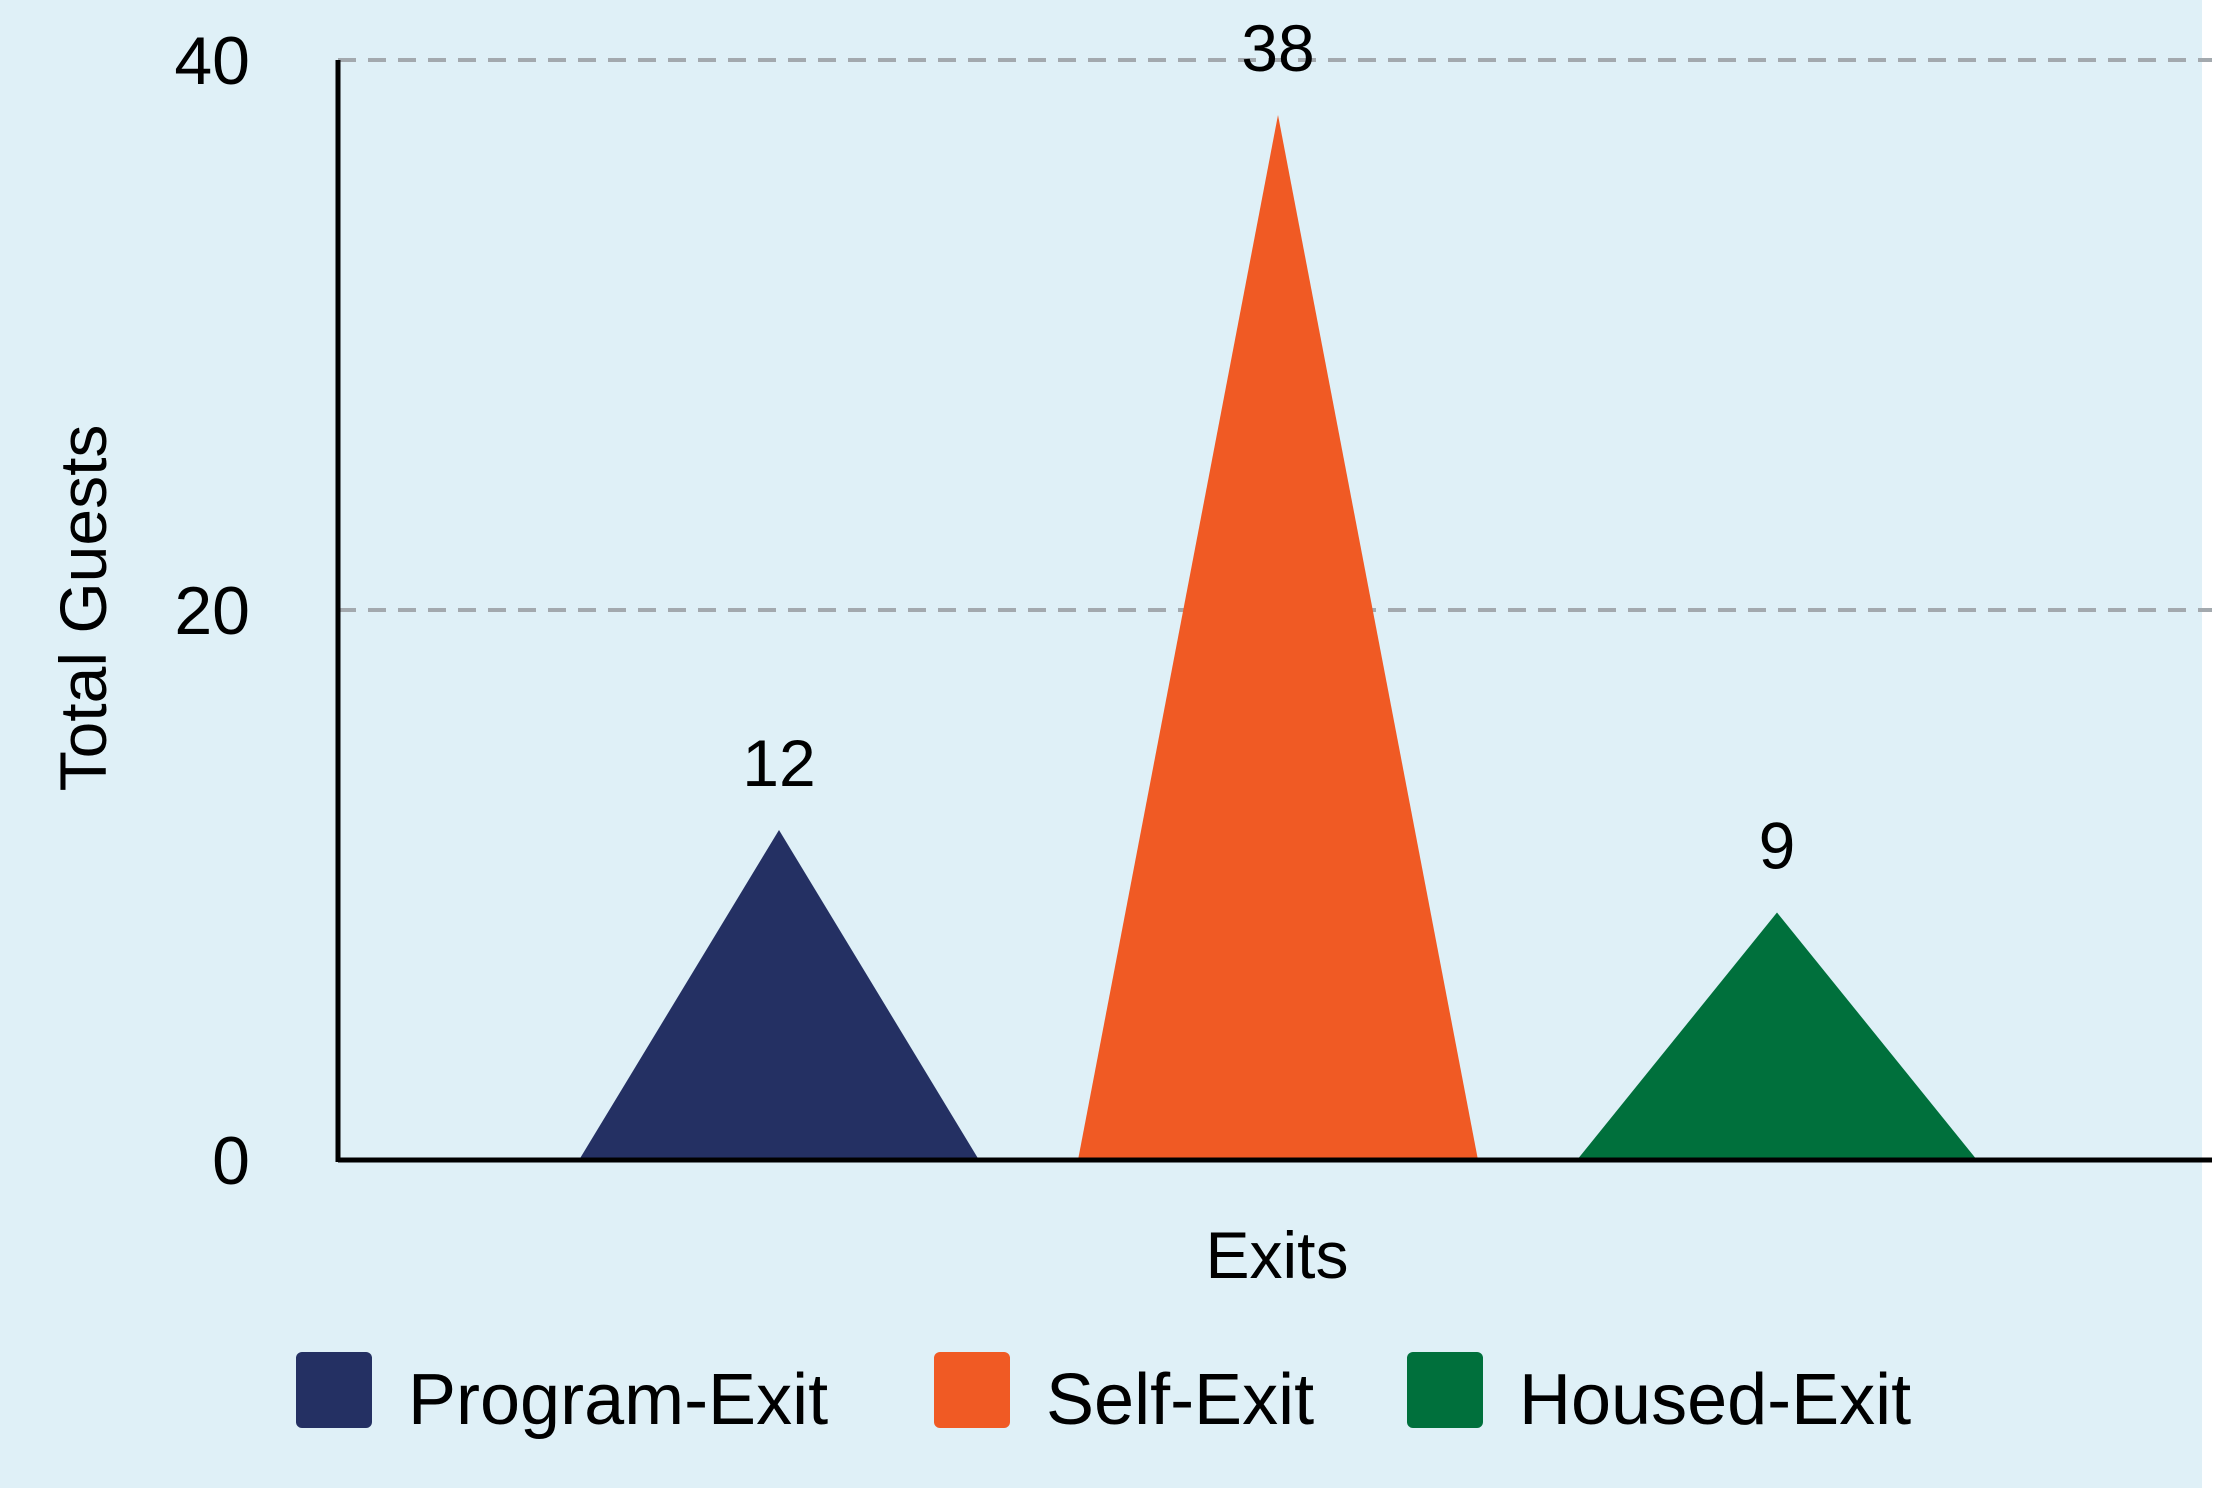  I want to click on bar-program-exit, so click(779, 995).